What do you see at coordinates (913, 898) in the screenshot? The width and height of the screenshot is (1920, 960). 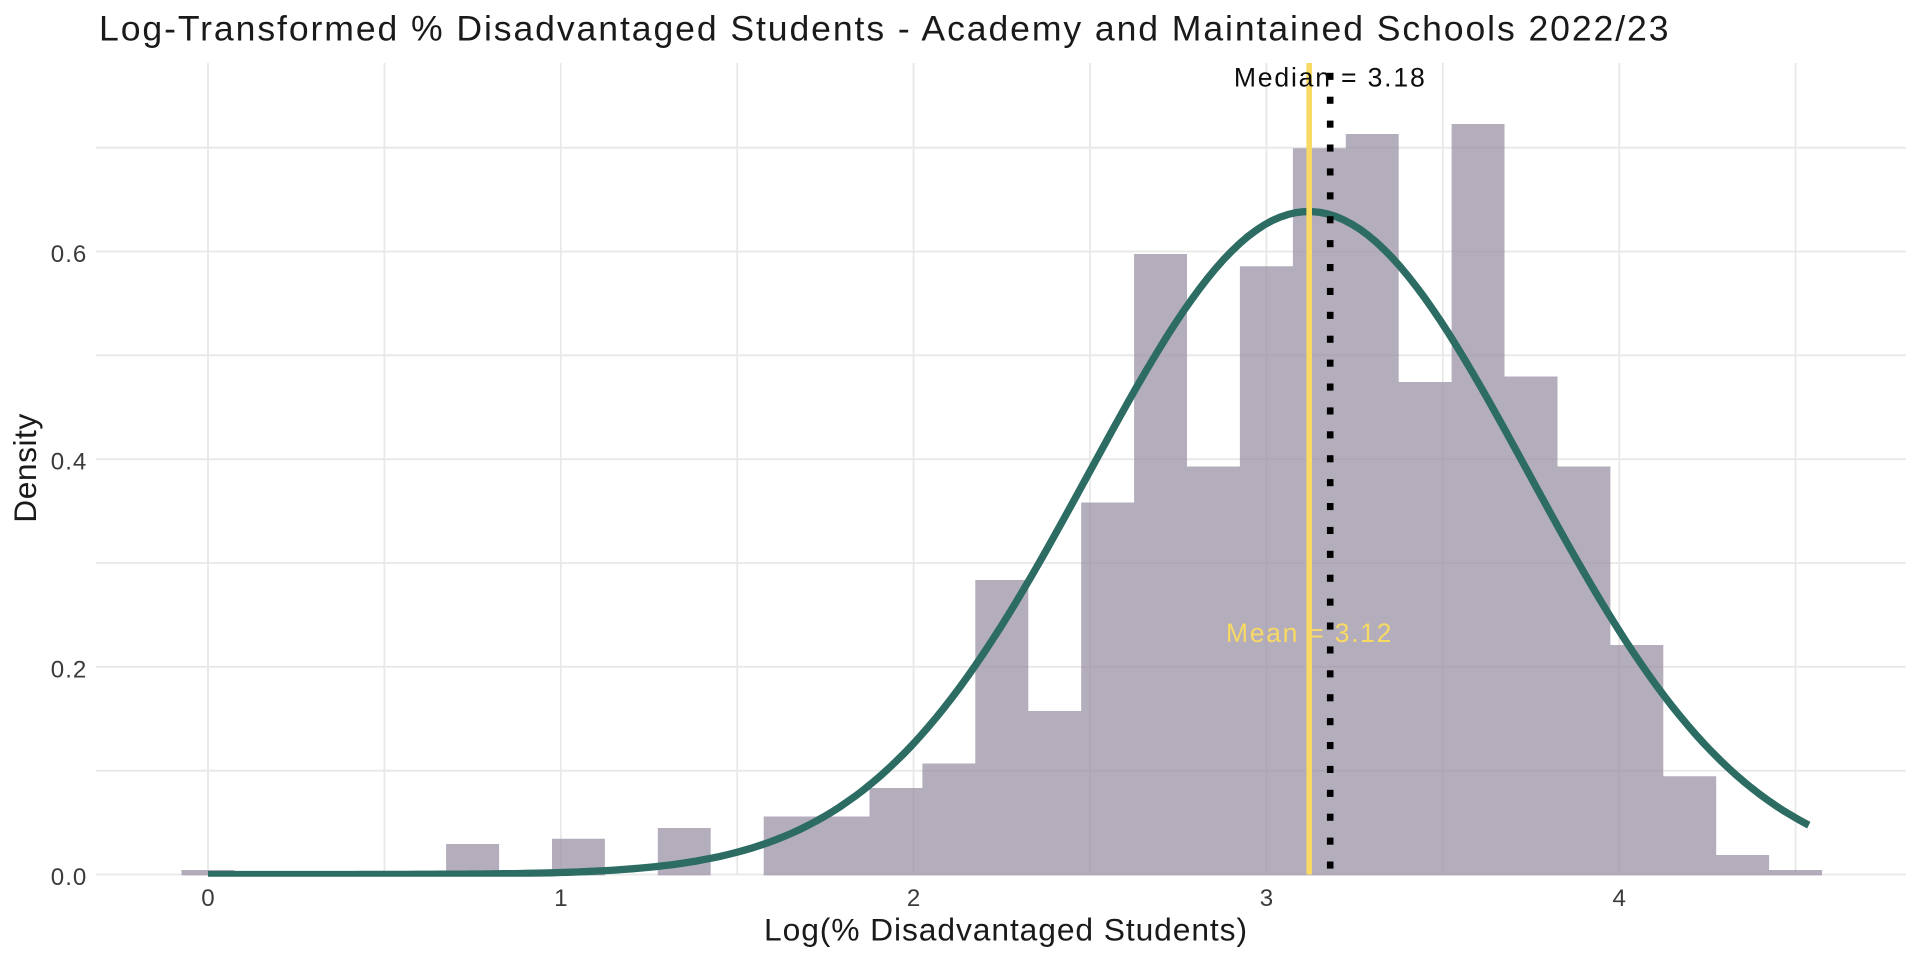 I see `svg-text: 2` at bounding box center [913, 898].